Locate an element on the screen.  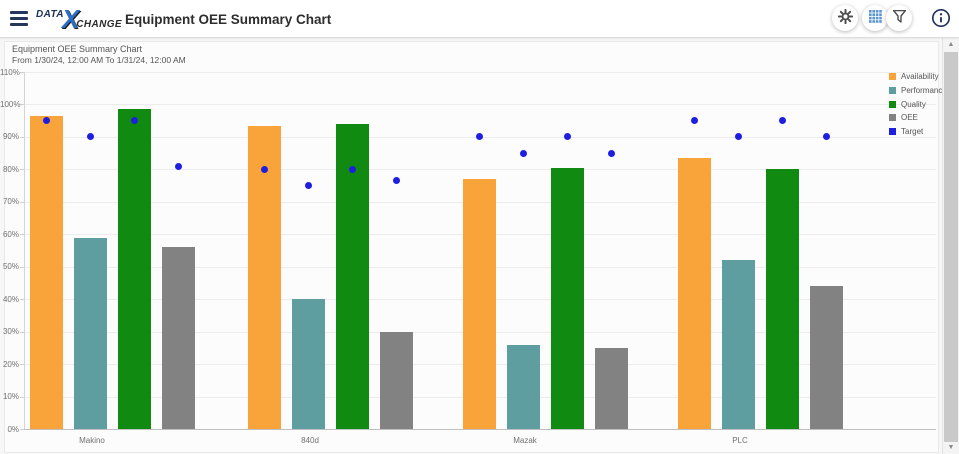
x-axis-label-makino: Makino is located at coordinates (92, 440).